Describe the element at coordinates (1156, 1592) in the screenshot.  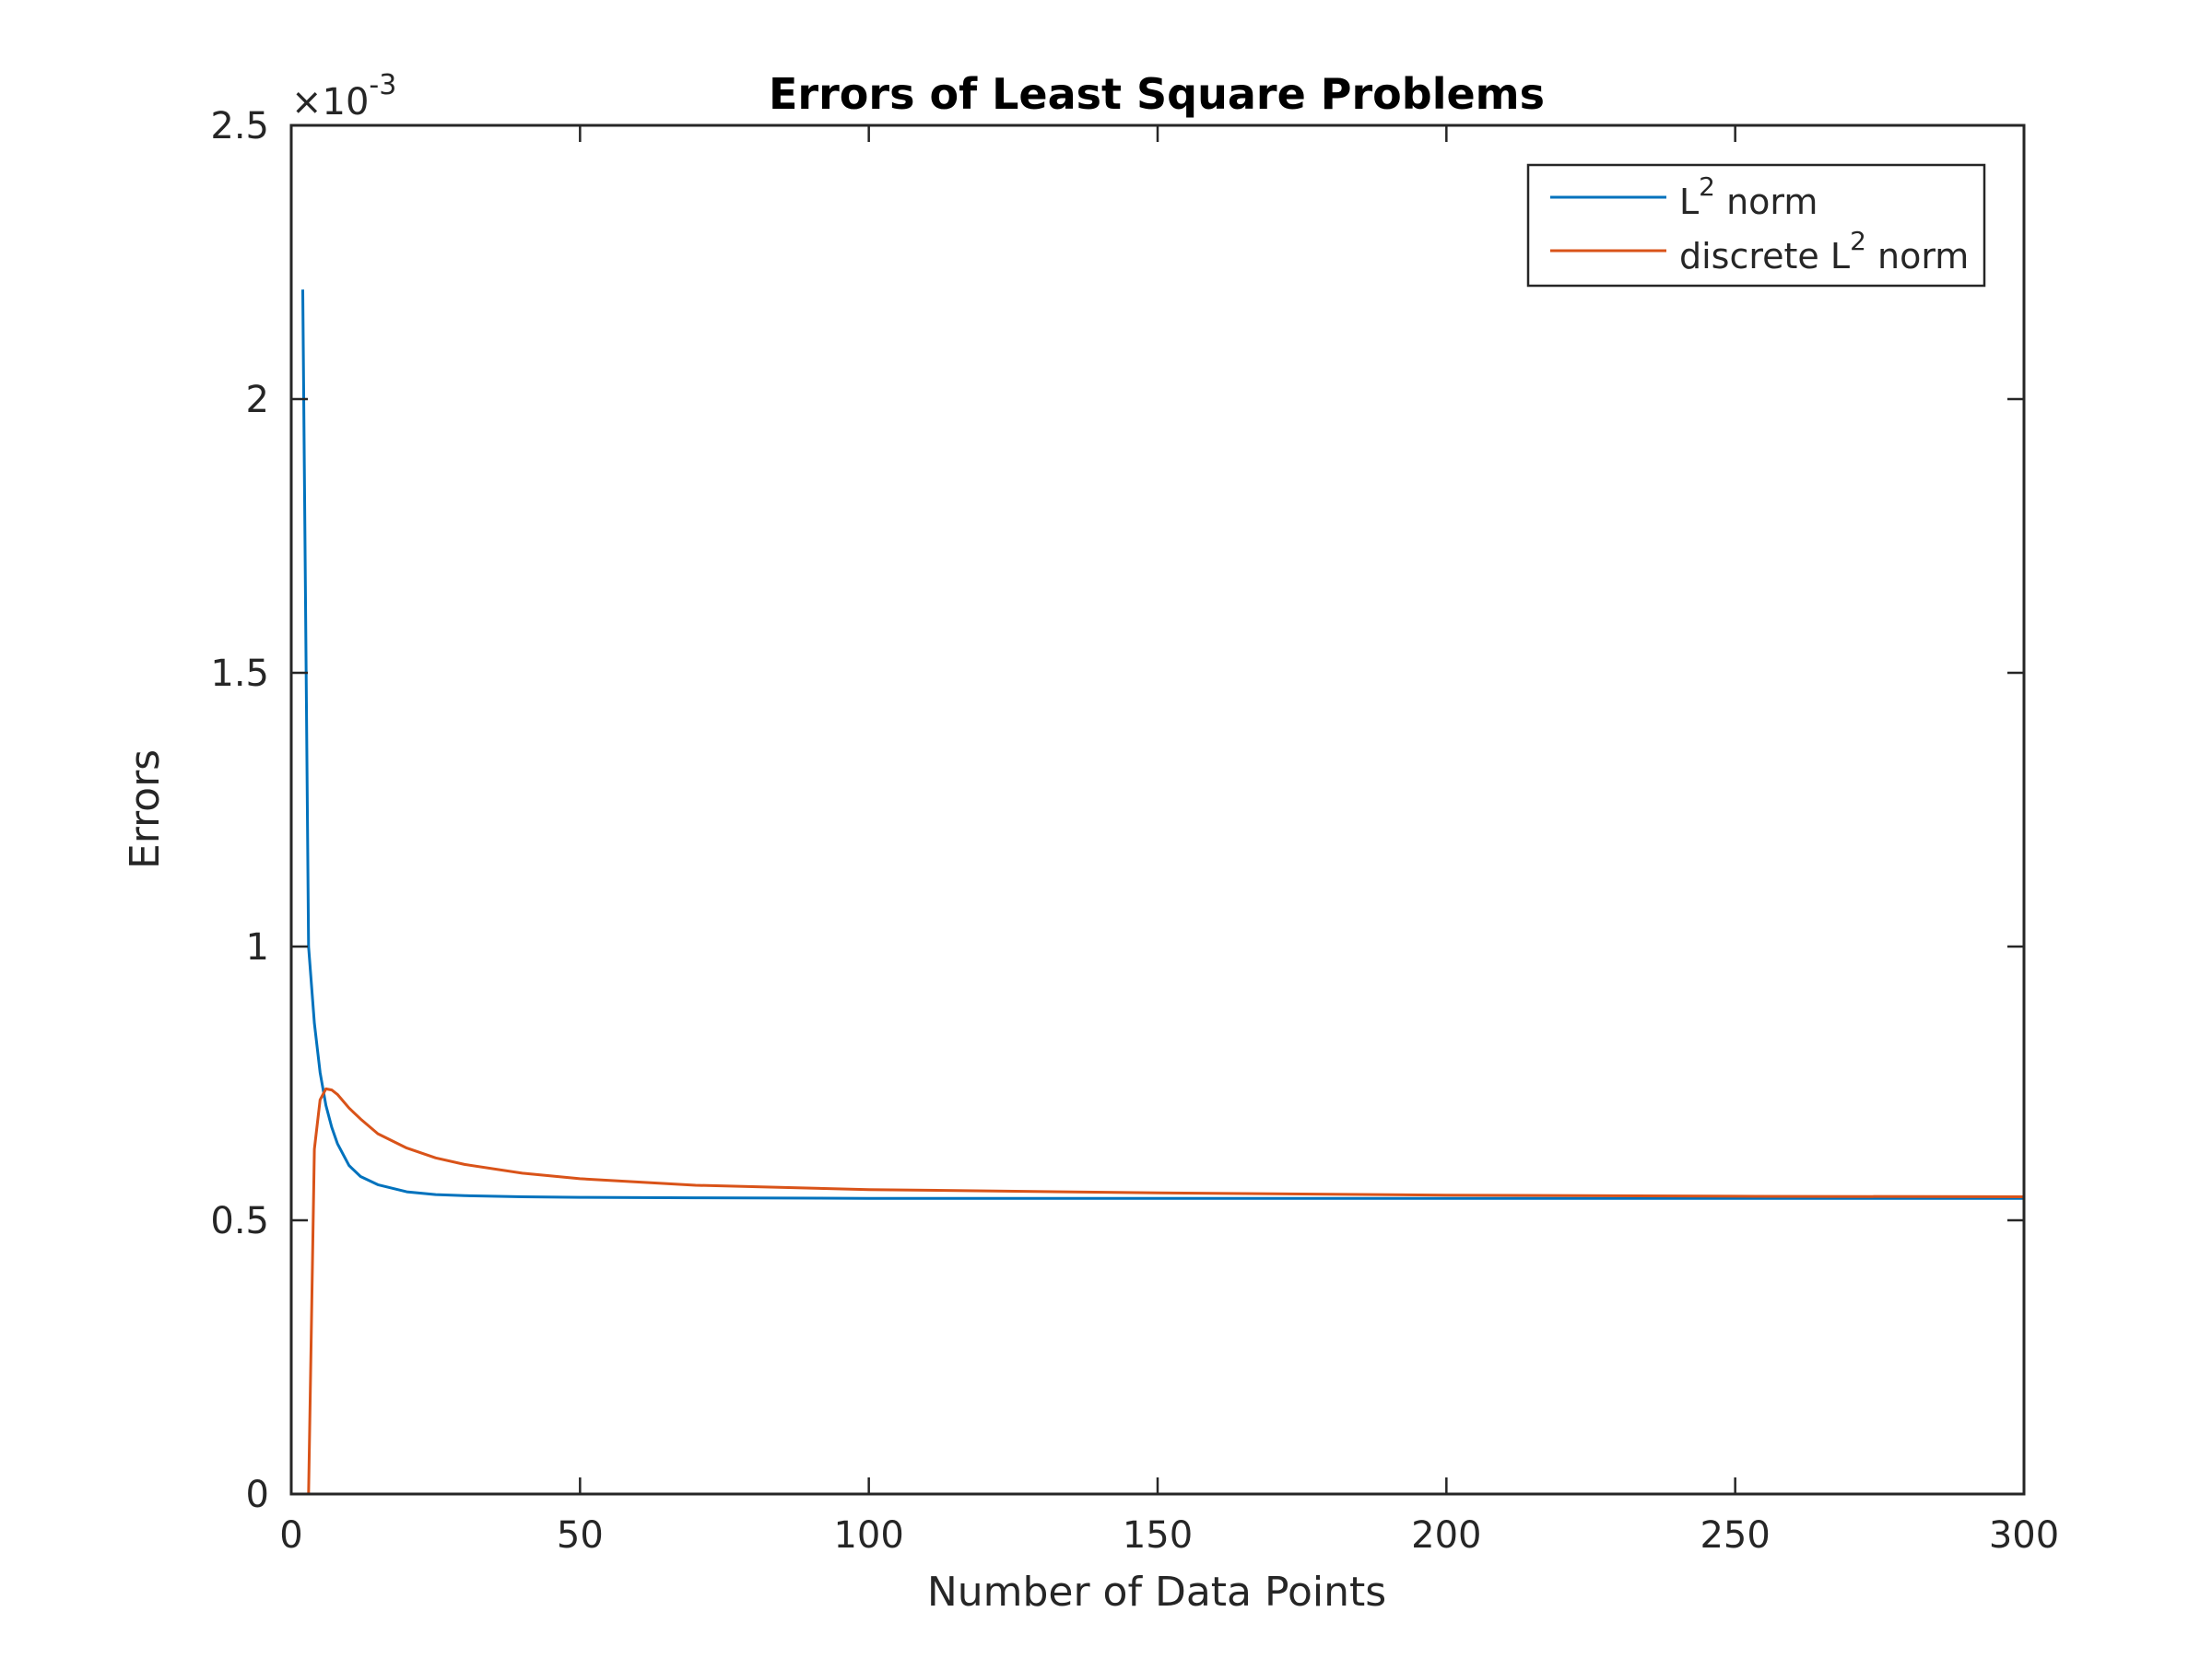
I see `x-axis-label: Number of Data Points` at that location.